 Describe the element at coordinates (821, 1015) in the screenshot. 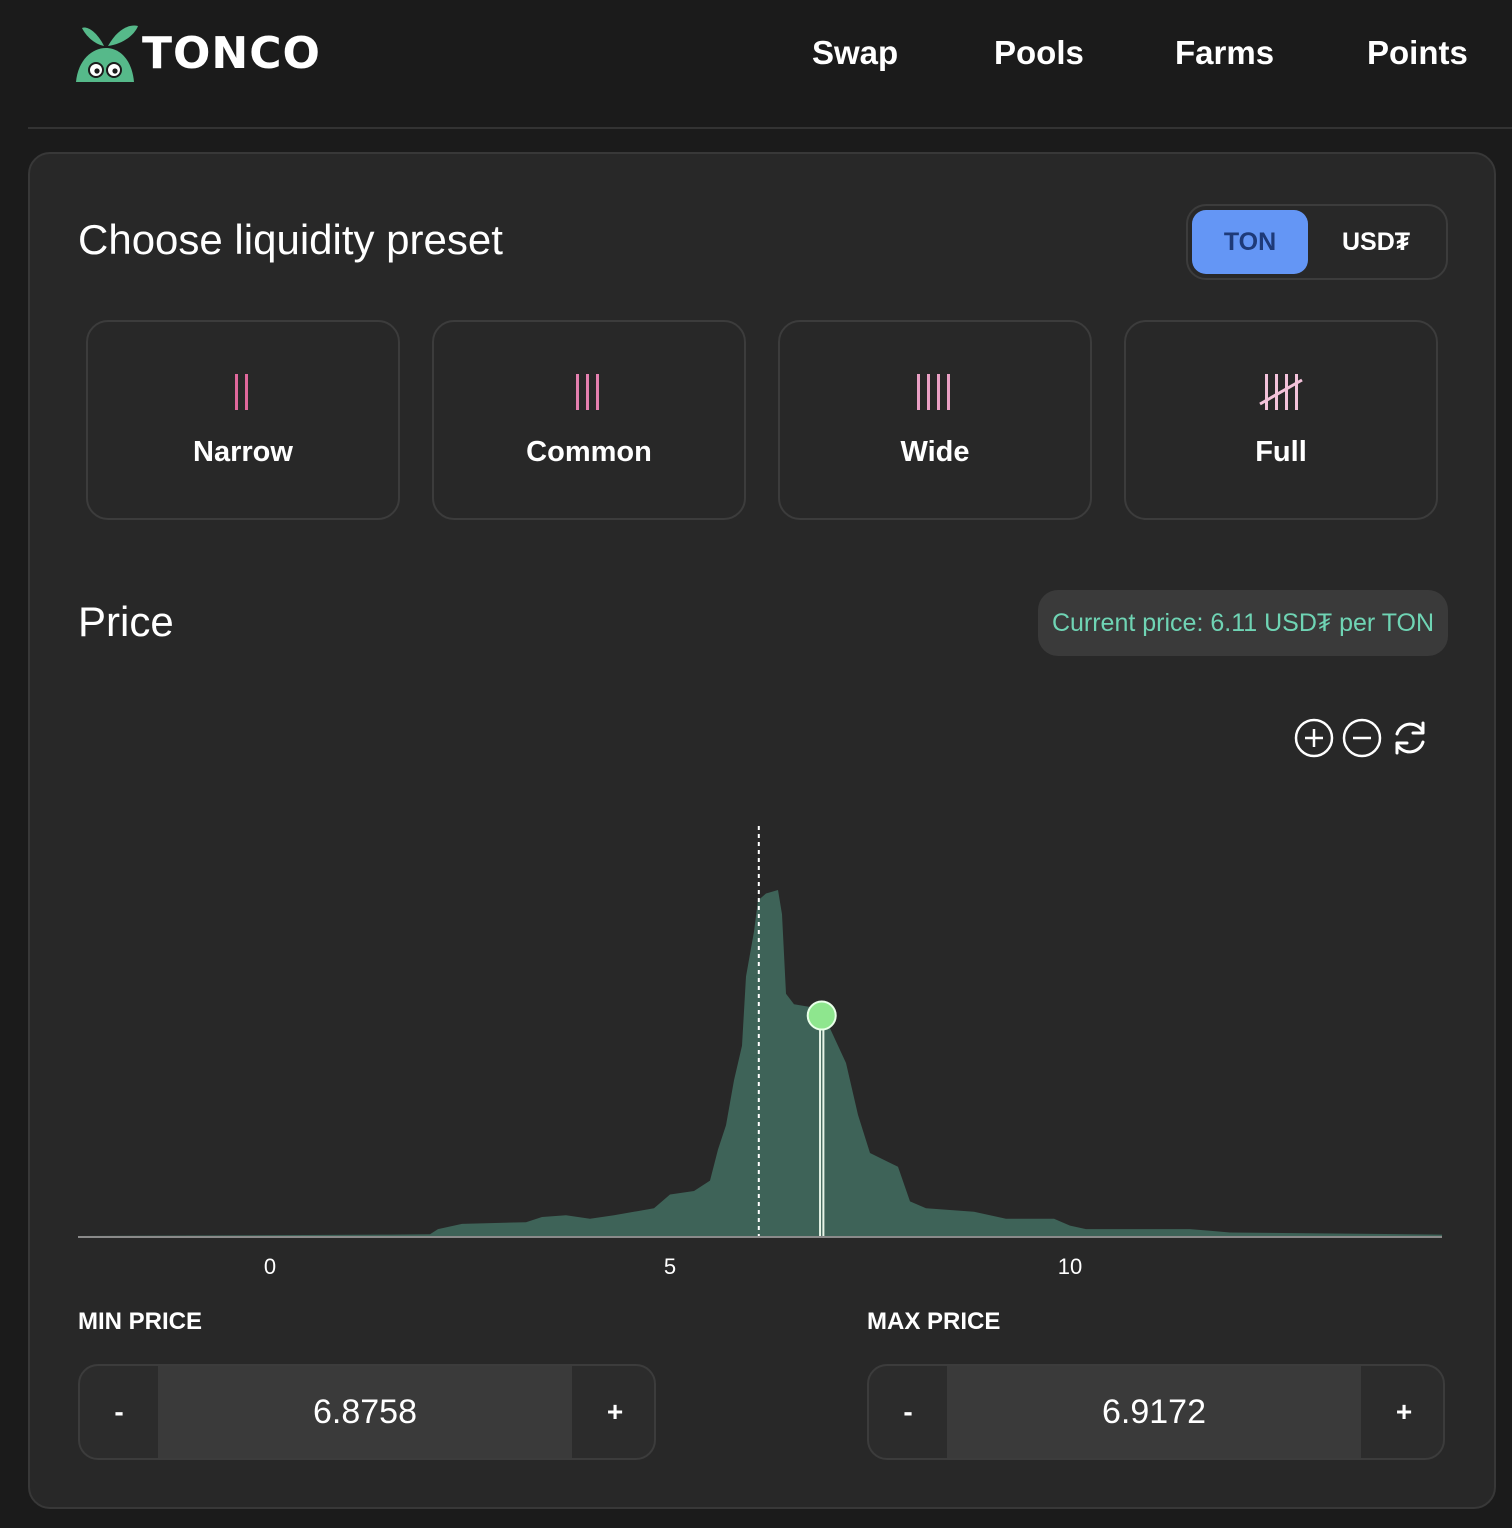

I see `range-handle` at that location.